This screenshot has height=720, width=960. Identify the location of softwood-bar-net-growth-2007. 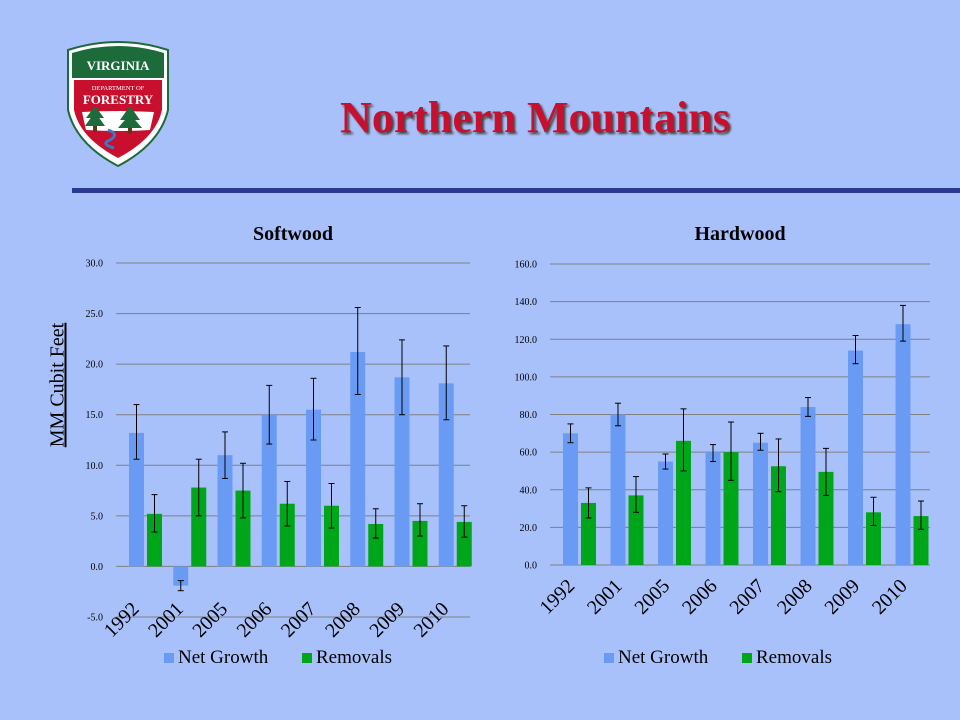
(313, 488).